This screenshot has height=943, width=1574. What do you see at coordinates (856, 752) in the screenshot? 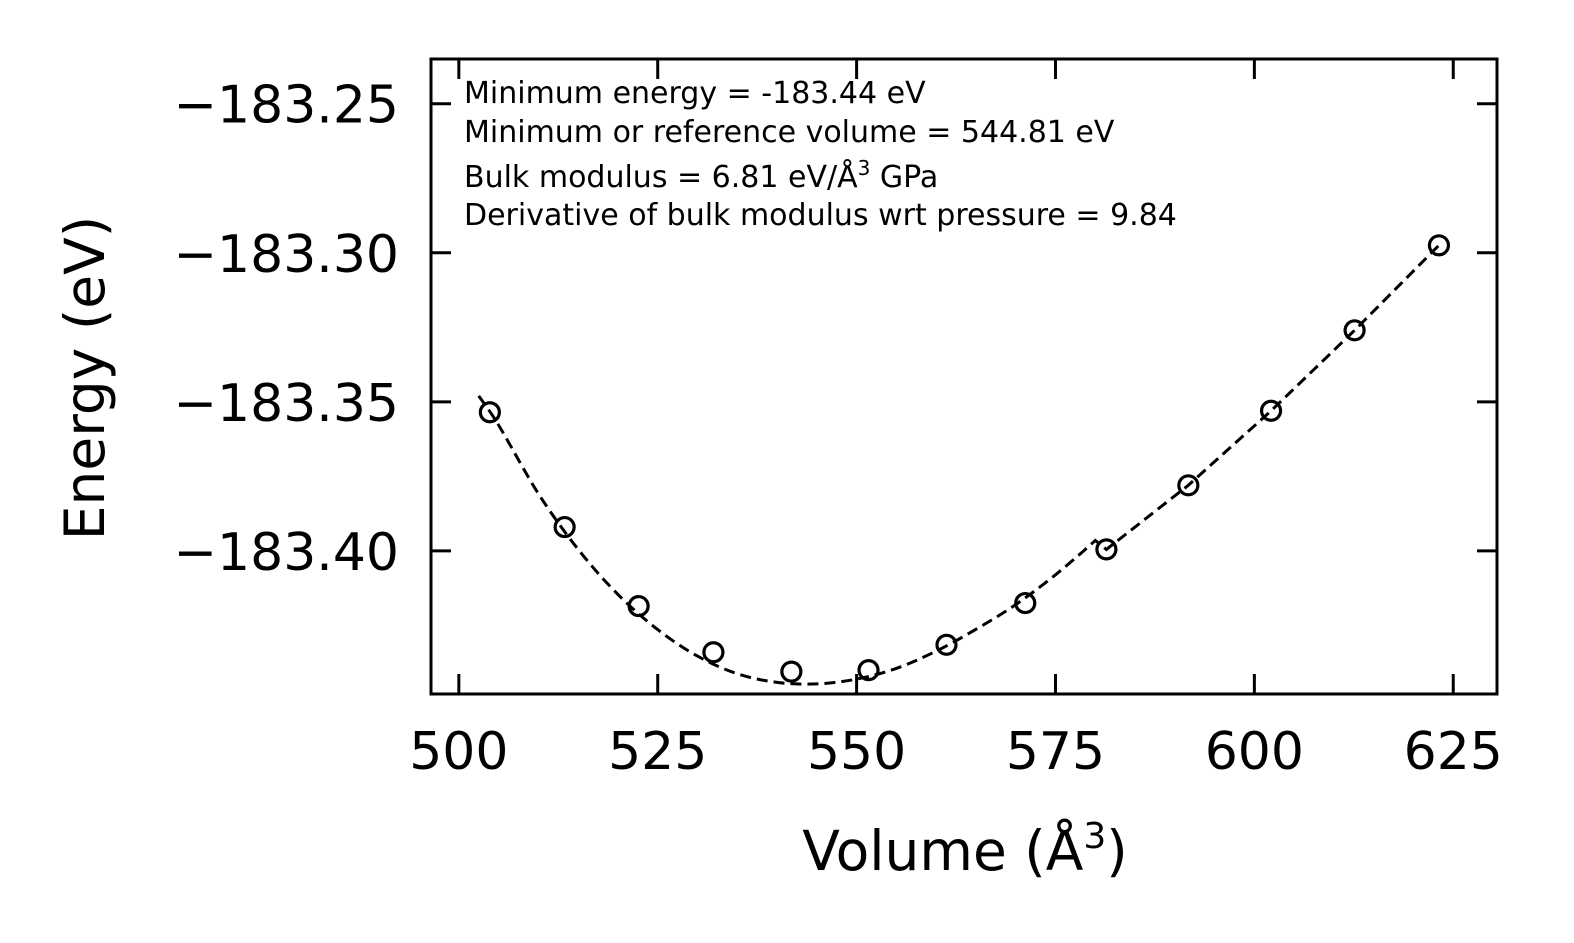
I see `x-tick-label: 550` at bounding box center [856, 752].